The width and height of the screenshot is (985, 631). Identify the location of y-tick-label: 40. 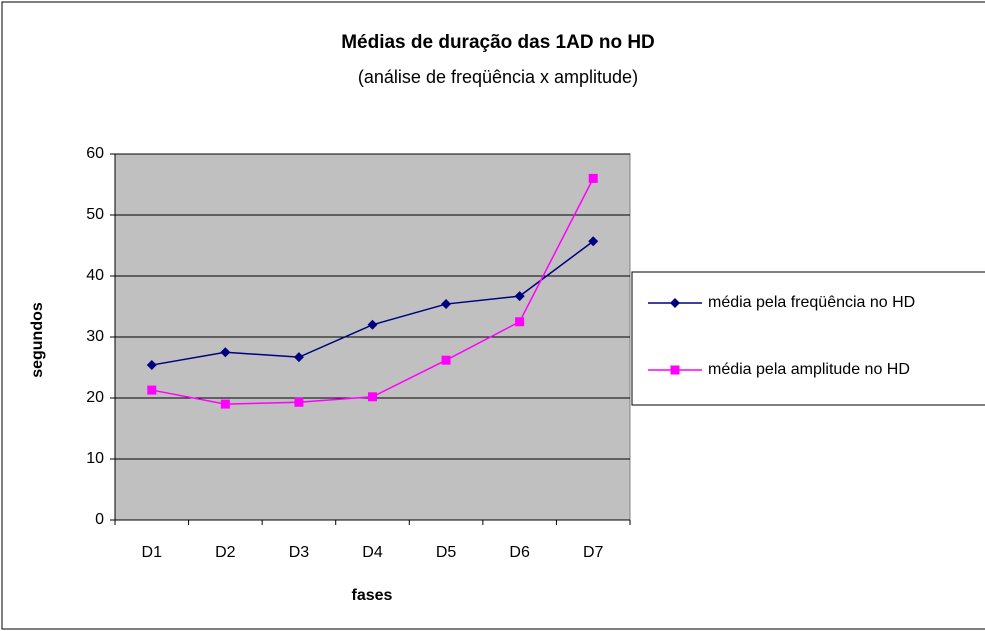
(95, 275).